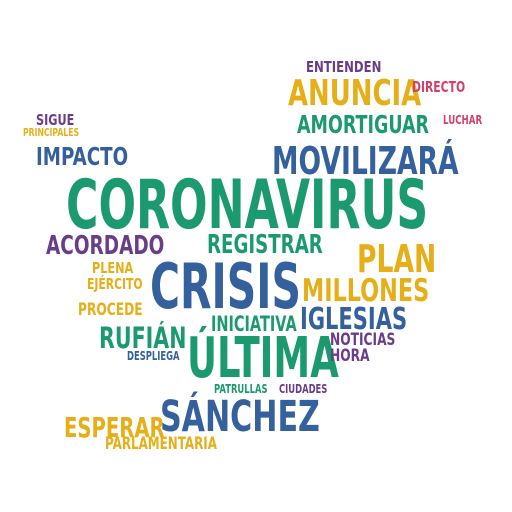 The width and height of the screenshot is (512, 512). I want to click on word-millones: MILLONES, so click(366, 291).